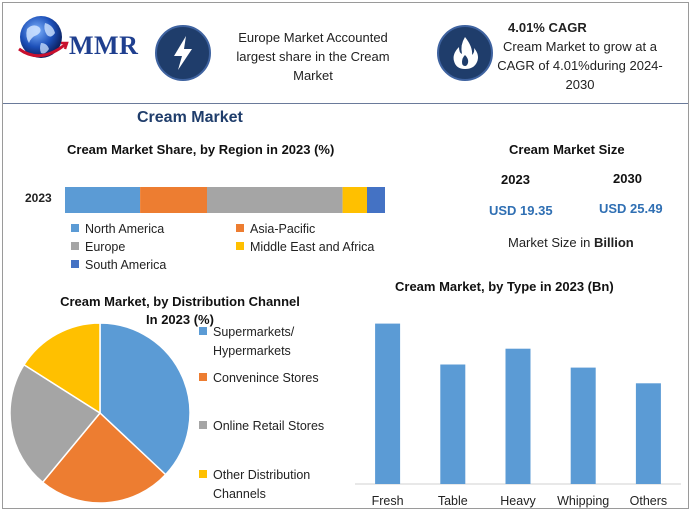 The width and height of the screenshot is (693, 513). I want to click on market-size-value-2023: USD 19.35, so click(521, 210).